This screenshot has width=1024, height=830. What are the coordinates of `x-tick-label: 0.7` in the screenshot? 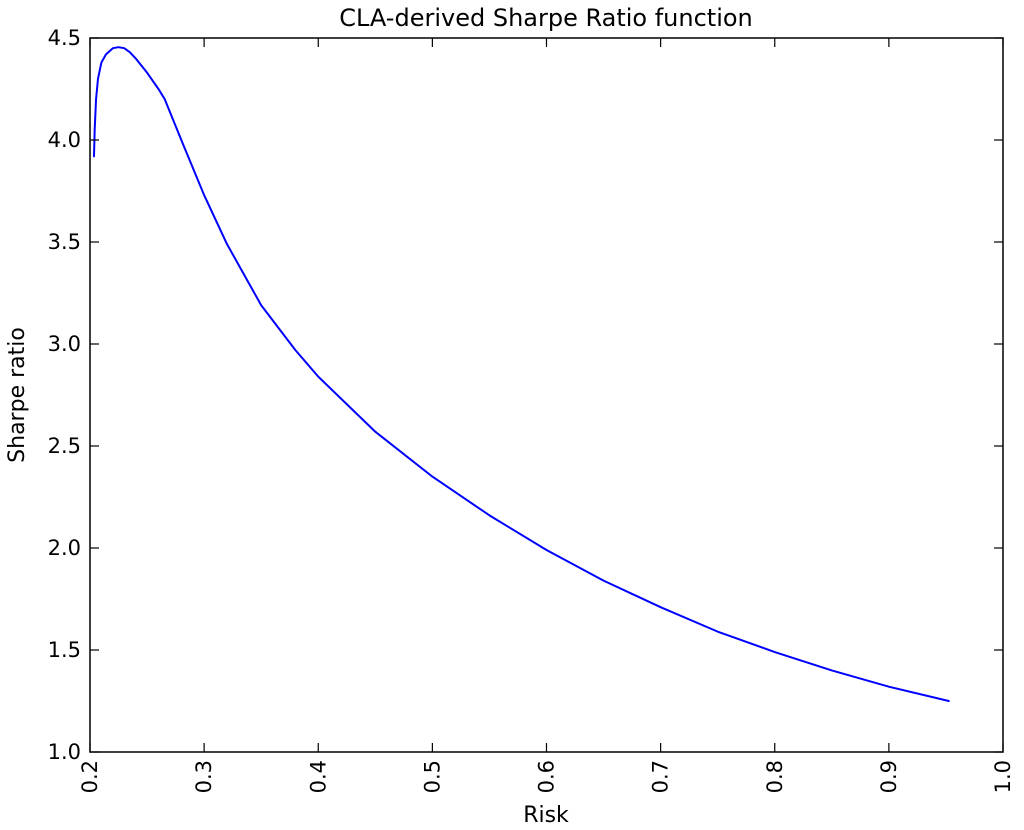 It's located at (661, 776).